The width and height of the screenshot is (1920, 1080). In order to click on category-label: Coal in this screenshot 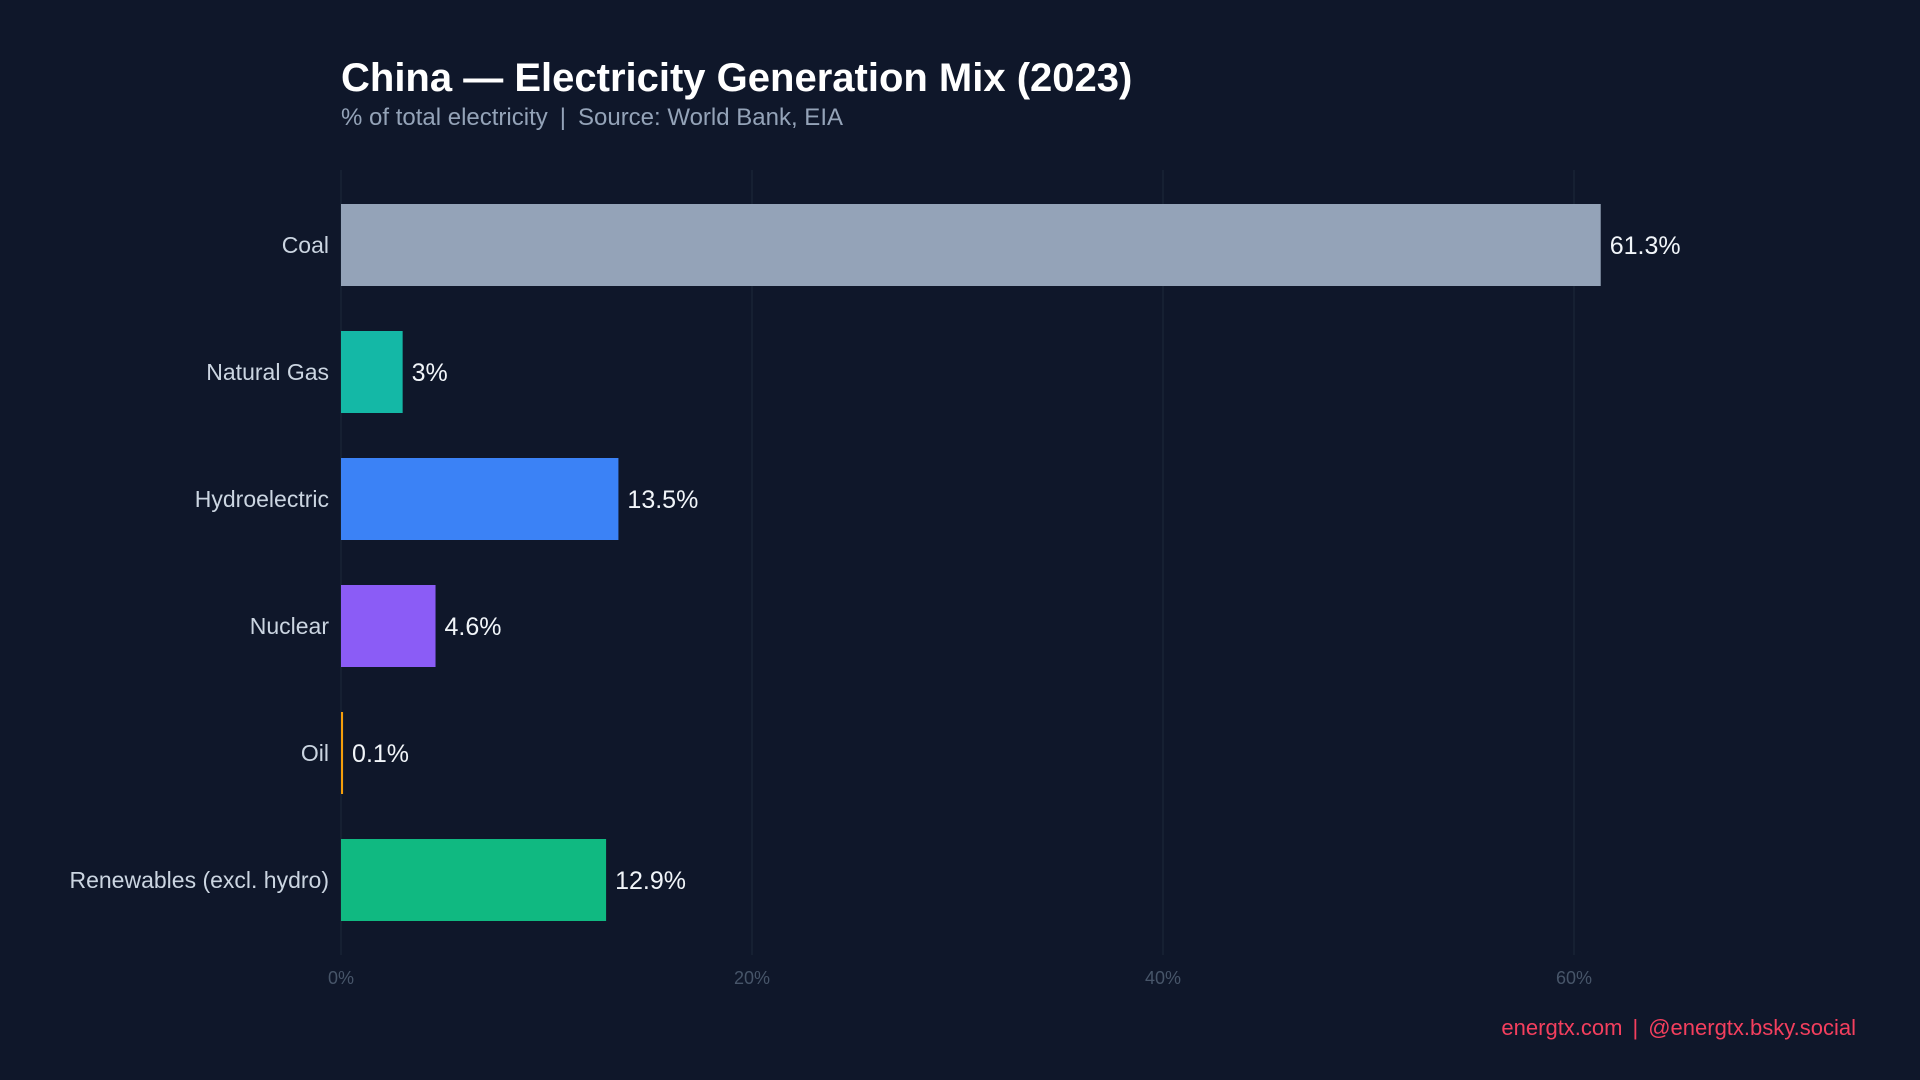, I will do `click(305, 245)`.